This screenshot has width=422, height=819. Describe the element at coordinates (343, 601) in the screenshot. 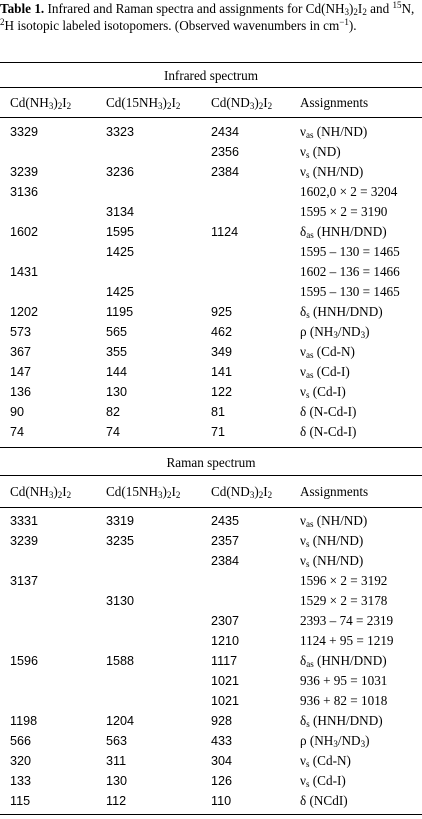

I see `assignment-cell: 1529 × 2 = 3178` at that location.